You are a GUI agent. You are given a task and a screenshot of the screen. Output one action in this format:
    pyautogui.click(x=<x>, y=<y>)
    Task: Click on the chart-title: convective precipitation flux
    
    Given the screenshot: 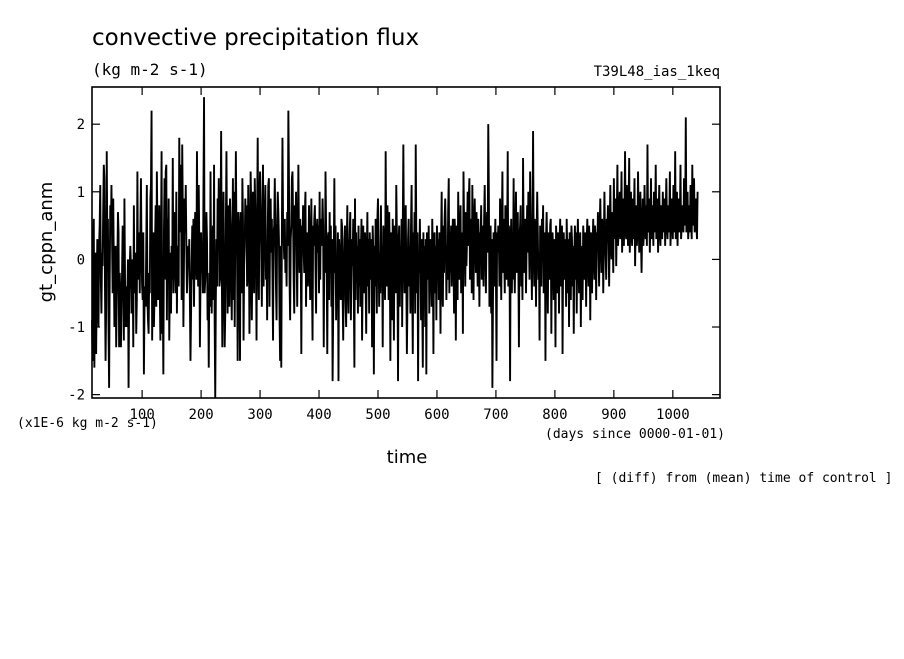 What is the action you would take?
    pyautogui.click(x=255, y=38)
    